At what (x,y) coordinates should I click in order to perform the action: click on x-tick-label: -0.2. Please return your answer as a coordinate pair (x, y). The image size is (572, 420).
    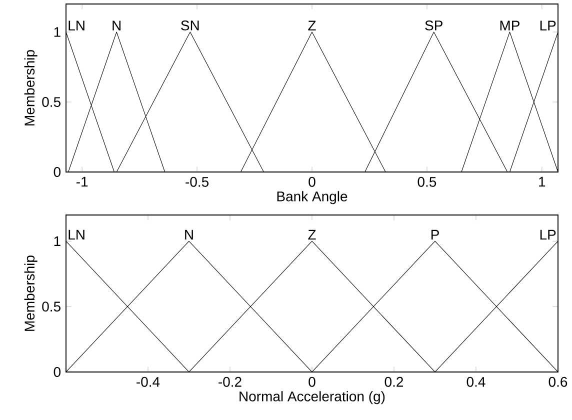
    Looking at the image, I should click on (230, 381).